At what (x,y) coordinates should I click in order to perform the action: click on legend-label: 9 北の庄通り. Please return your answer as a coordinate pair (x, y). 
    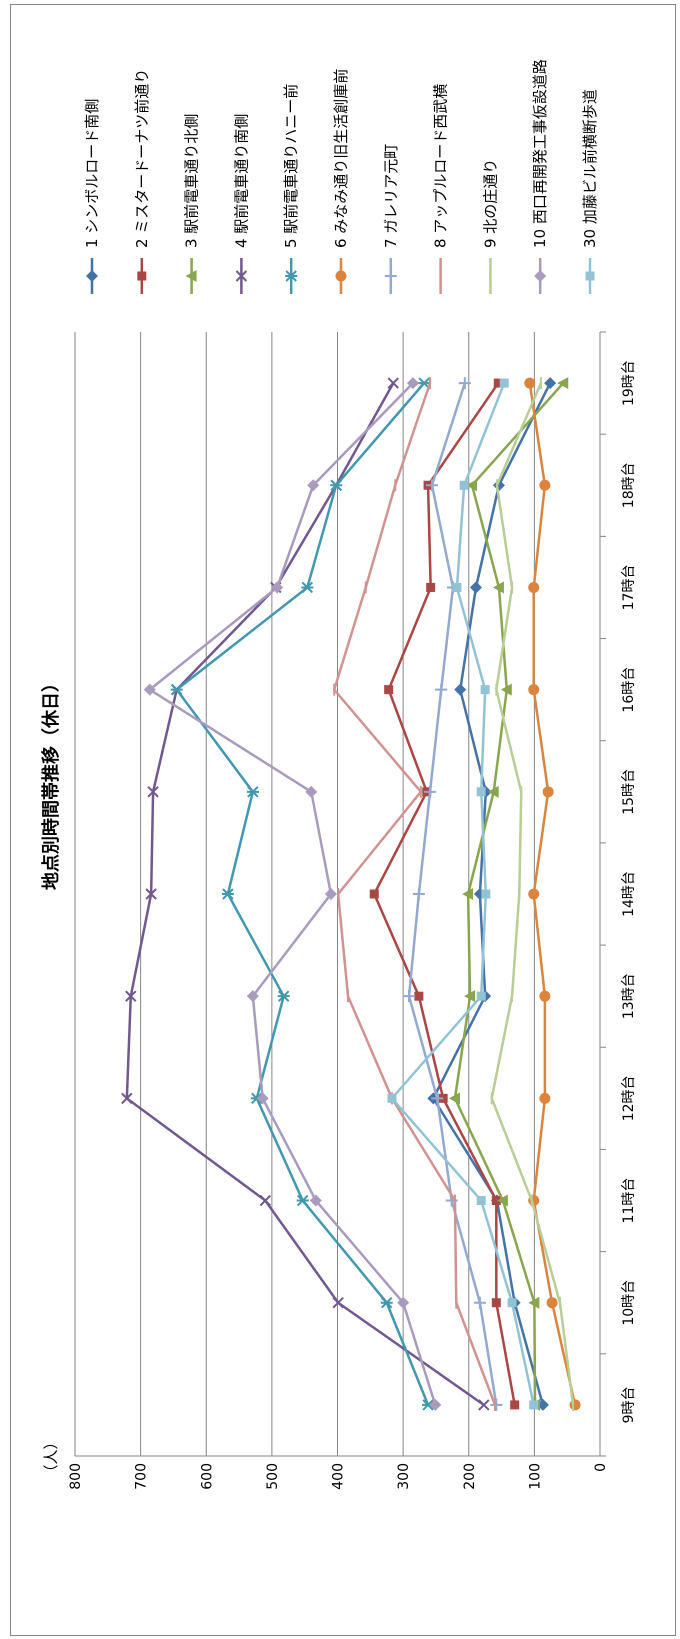
    Looking at the image, I should click on (490, 203).